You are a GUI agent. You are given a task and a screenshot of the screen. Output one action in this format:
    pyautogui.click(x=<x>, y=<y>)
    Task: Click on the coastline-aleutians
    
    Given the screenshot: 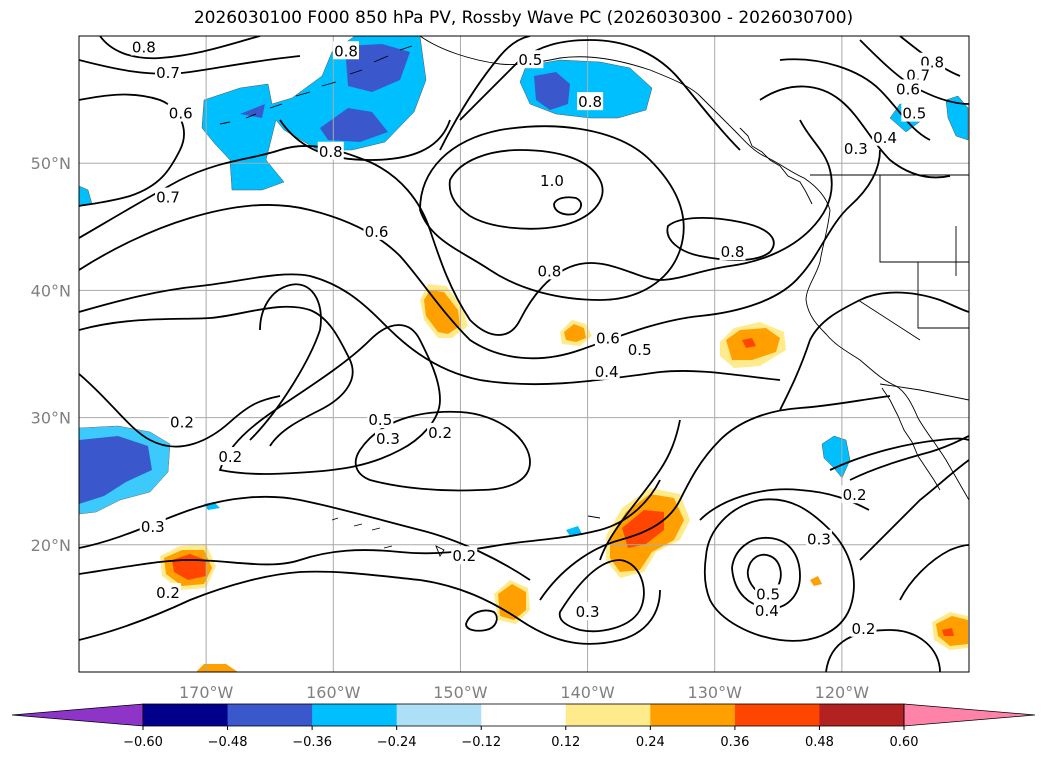 What is the action you would take?
    pyautogui.click(x=316, y=85)
    